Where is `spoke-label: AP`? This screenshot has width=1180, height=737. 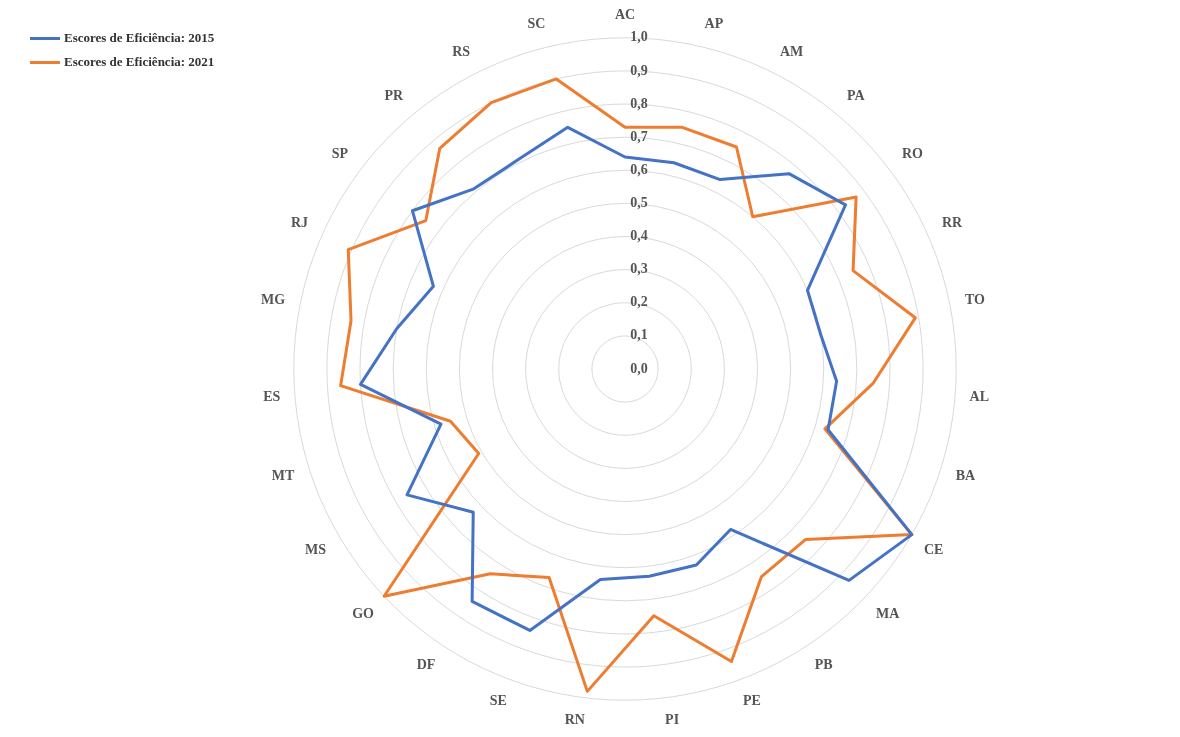 spoke-label: AP is located at coordinates (714, 24).